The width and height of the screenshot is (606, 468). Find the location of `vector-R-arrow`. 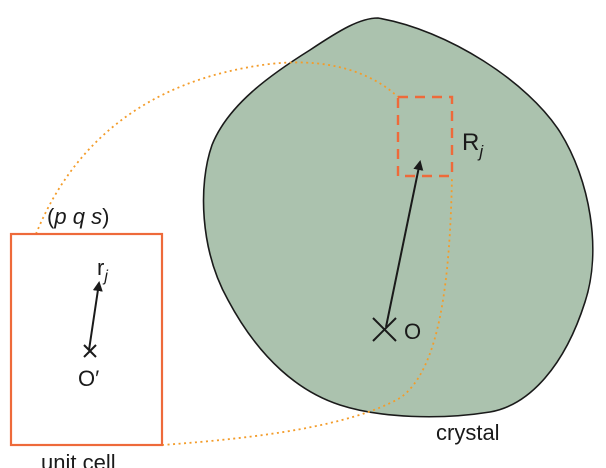

vector-R-arrow is located at coordinates (404, 244).